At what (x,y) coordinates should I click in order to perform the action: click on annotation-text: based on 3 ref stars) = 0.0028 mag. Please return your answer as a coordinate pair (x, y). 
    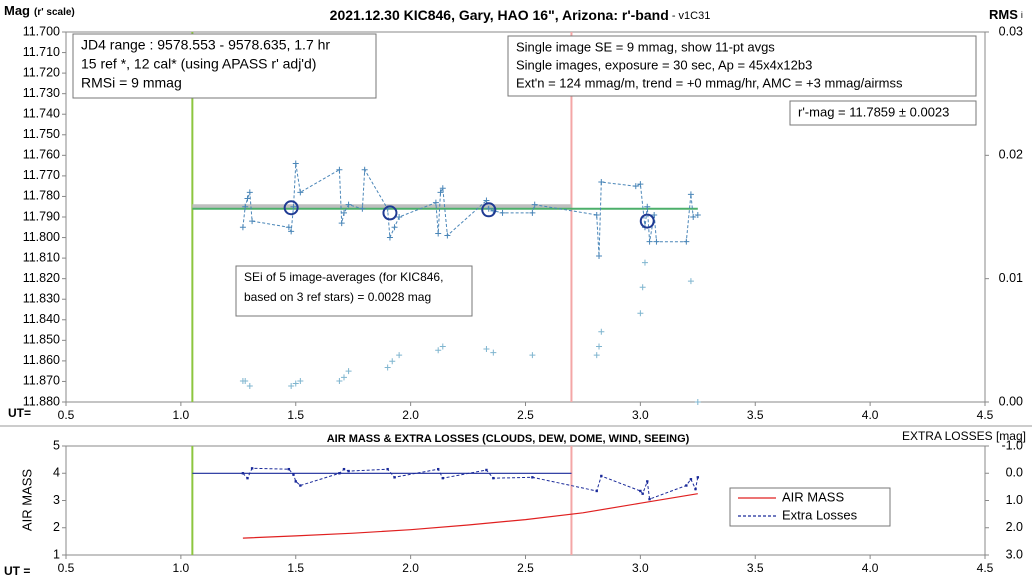
    Looking at the image, I should click on (337, 297).